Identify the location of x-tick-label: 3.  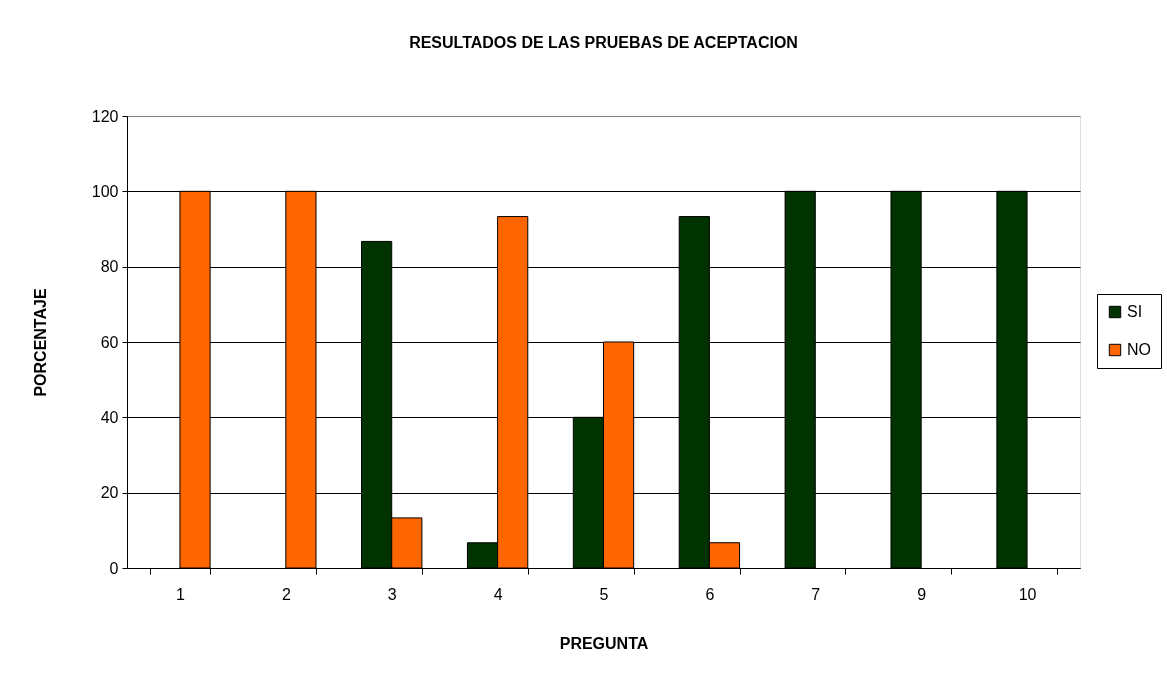
(392, 594).